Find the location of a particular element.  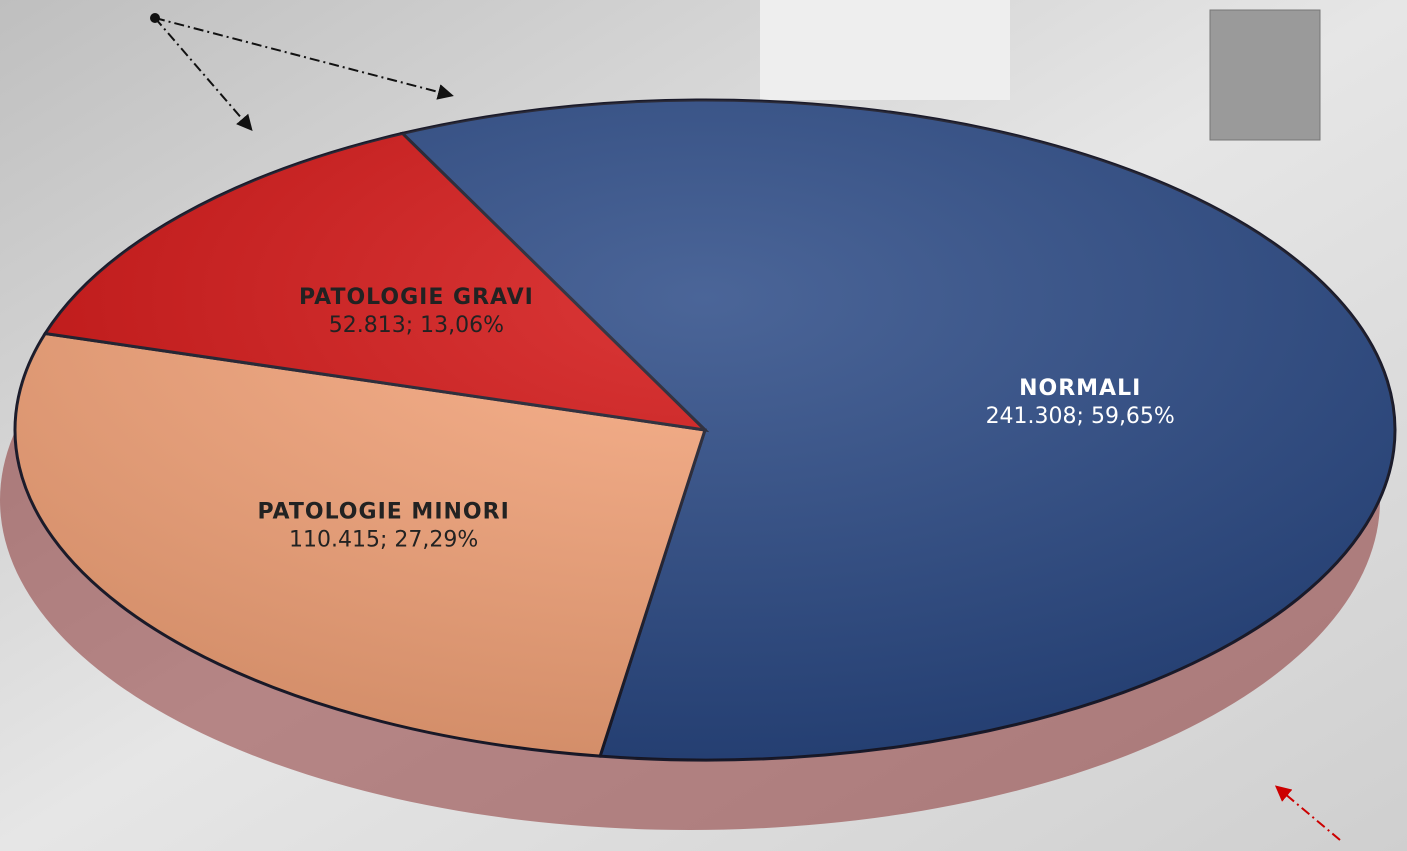

slice-name: NORMALI is located at coordinates (1080, 388).